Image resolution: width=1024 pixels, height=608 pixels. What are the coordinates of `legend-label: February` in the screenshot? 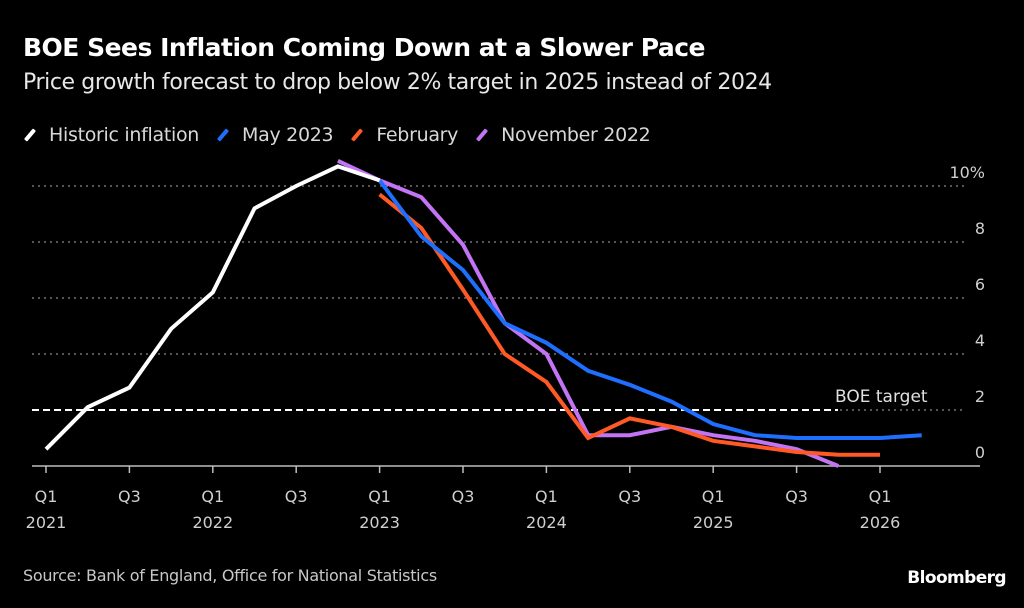 It's located at (417, 135).